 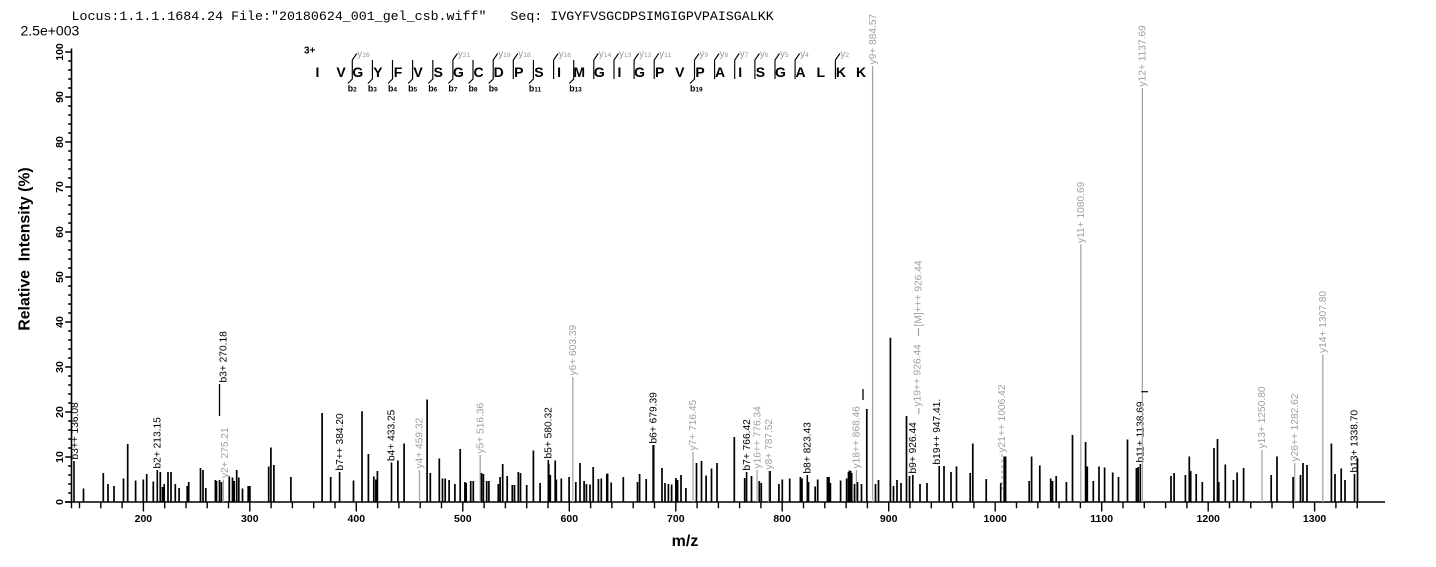 What do you see at coordinates (1101, 519) in the screenshot?
I see `svg-text: 1100` at bounding box center [1101, 519].